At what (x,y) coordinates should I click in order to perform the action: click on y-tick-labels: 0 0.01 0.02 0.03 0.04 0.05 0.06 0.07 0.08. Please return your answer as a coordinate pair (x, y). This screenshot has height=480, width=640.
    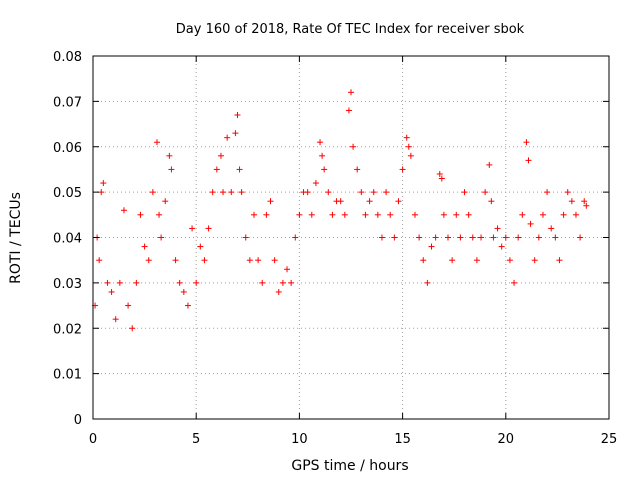
    Looking at the image, I should click on (67, 239).